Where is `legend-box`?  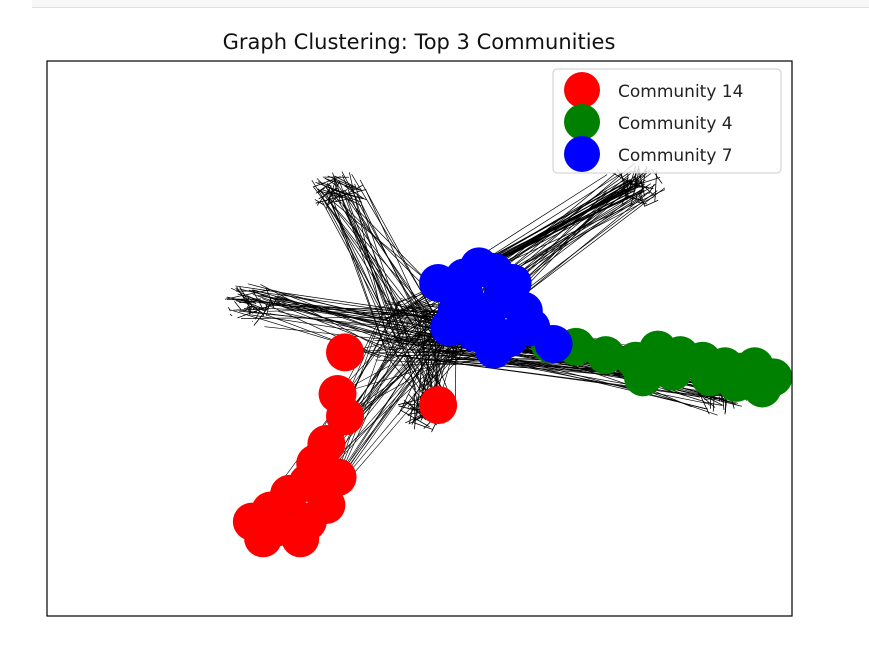
legend-box is located at coordinates (667, 121).